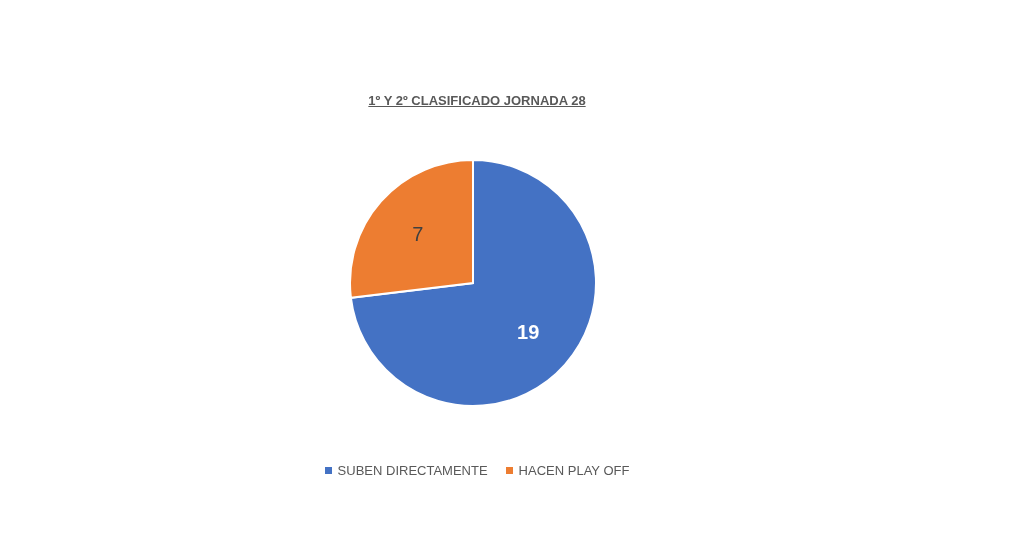 This screenshot has width=1024, height=535. Describe the element at coordinates (573, 470) in the screenshot. I see `legend-label: HACEN PLAY OFF` at that location.